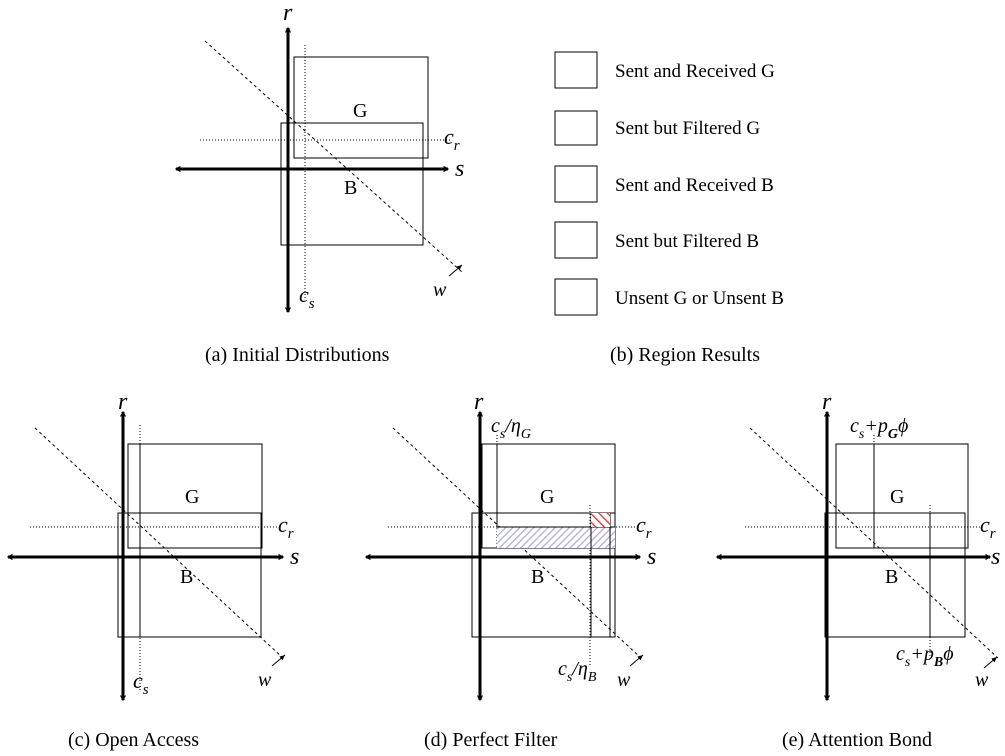 Image resolution: width=1005 pixels, height=756 pixels. I want to click on legend-label: Unsent G or Unsent B, so click(699, 298).